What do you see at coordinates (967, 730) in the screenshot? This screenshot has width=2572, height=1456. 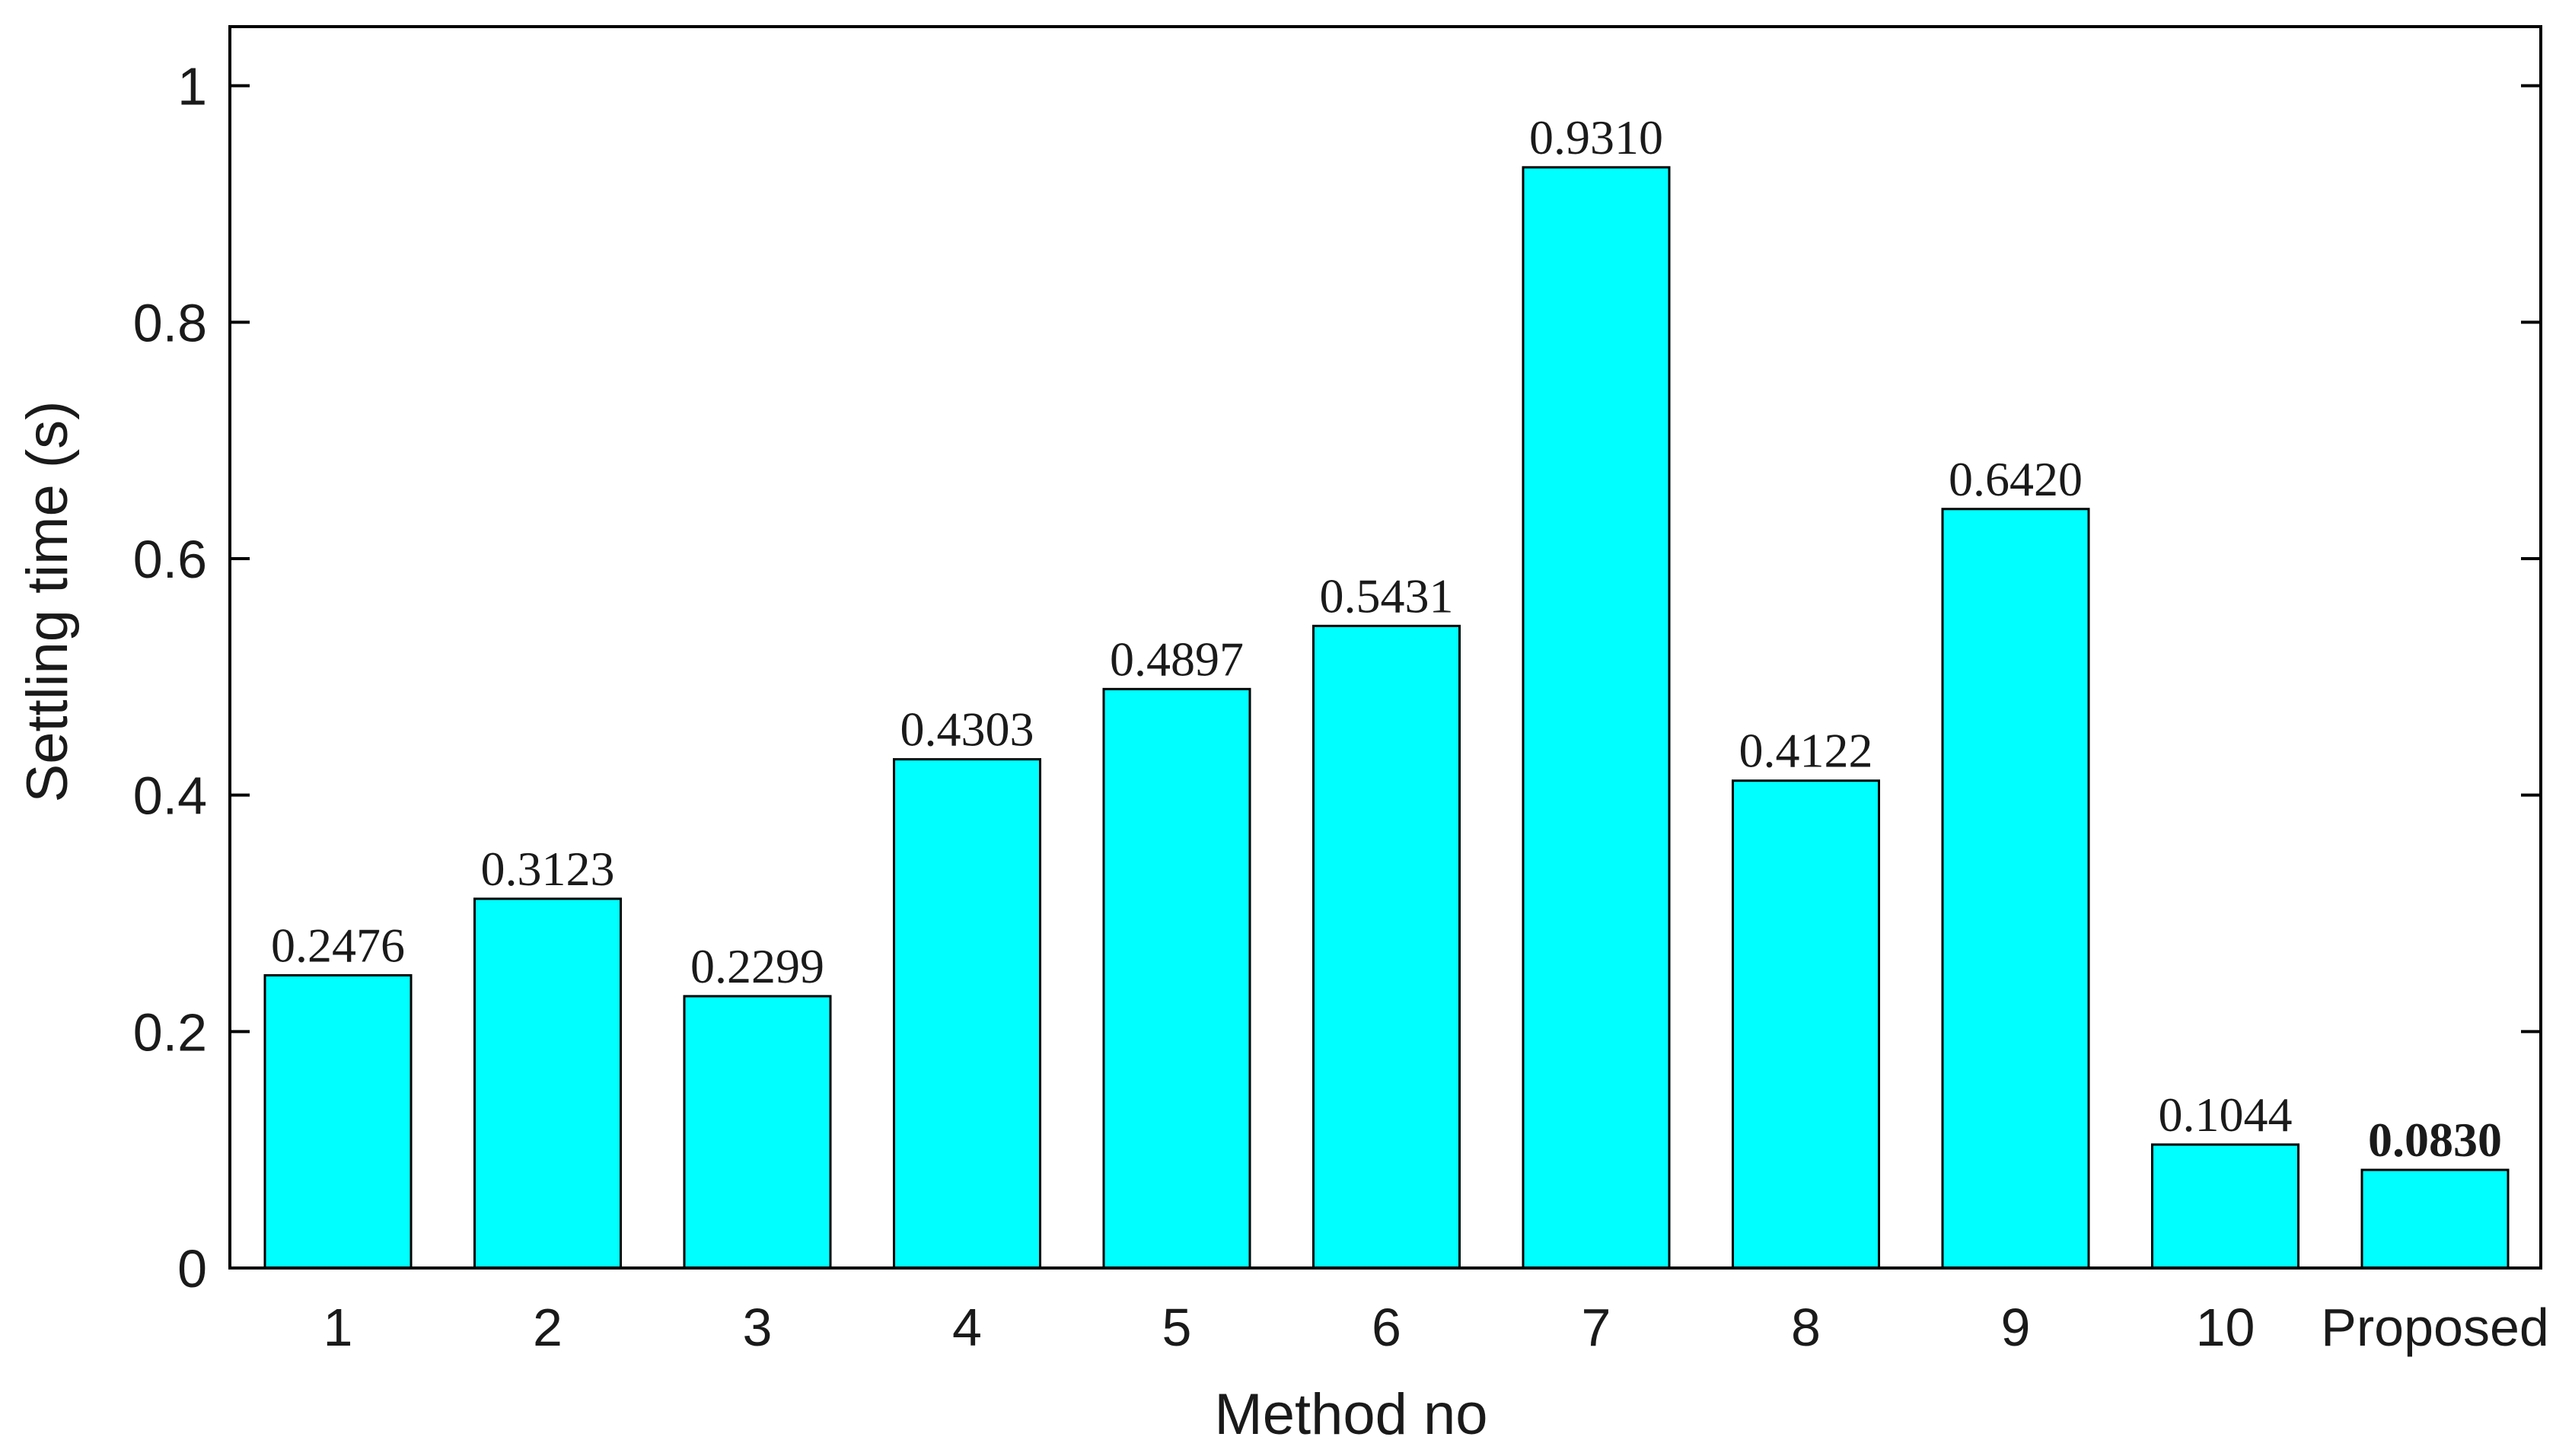 I see `bar-value-label: 0.4303` at bounding box center [967, 730].